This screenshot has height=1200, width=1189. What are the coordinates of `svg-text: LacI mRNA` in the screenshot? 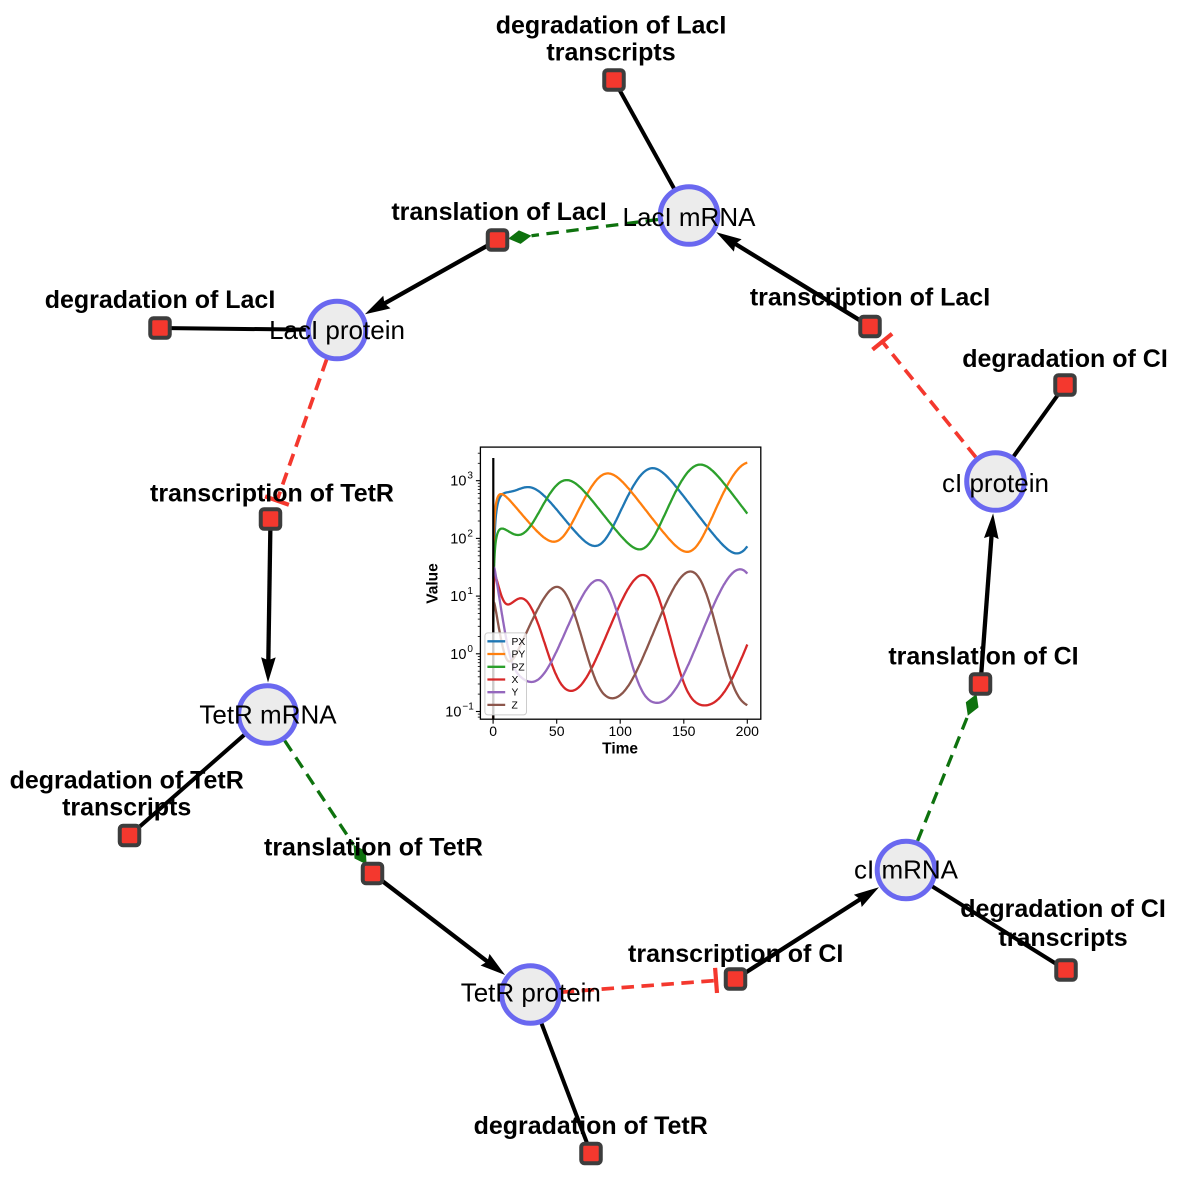 It's located at (690, 217).